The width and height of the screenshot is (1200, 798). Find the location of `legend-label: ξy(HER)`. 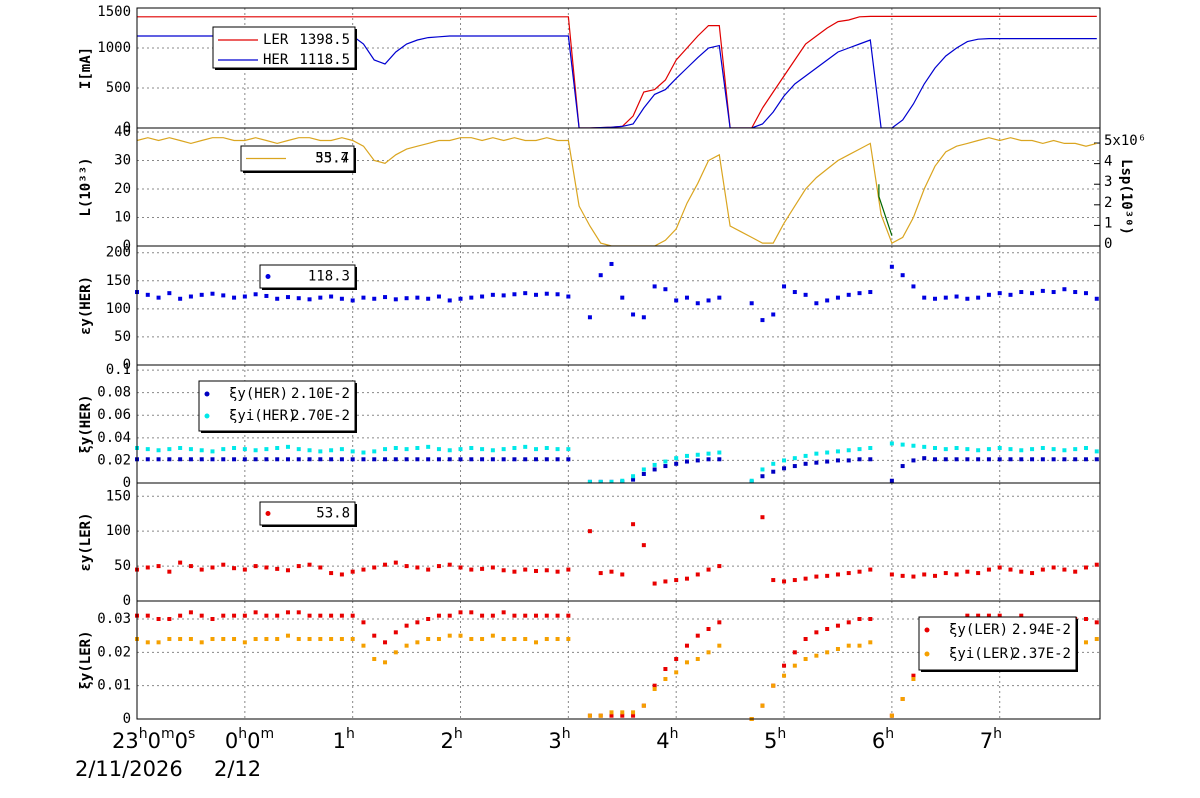

legend-label: ξy(HER) is located at coordinates (258, 394).